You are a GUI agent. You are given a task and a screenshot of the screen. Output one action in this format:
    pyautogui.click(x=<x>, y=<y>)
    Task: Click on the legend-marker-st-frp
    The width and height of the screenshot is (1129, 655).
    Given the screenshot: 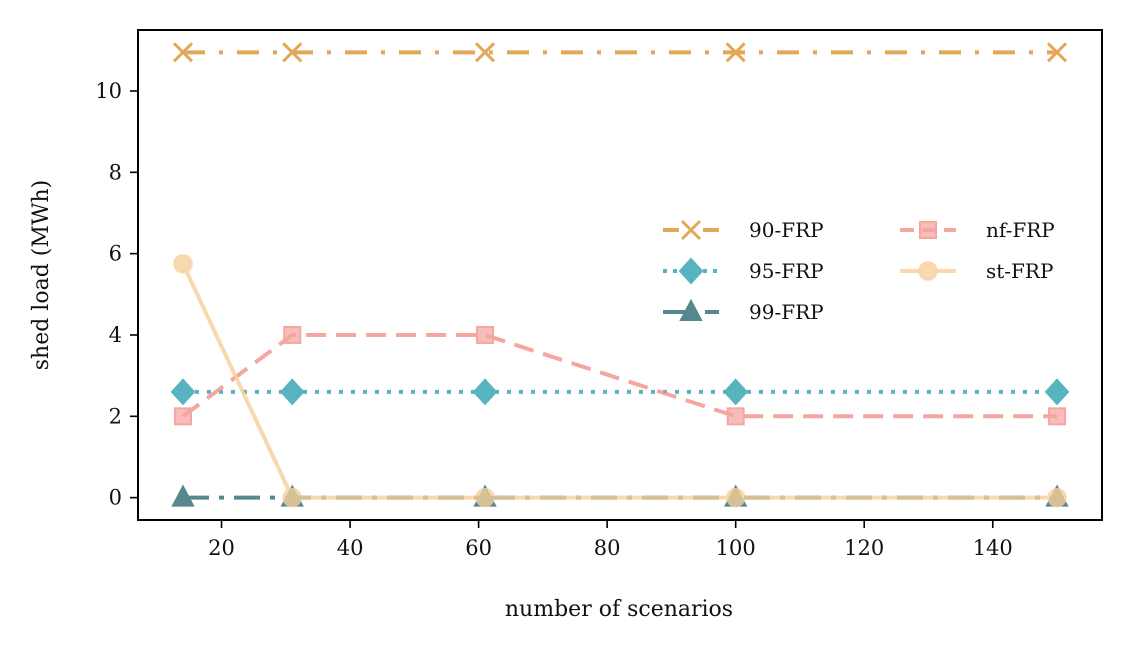 What is the action you would take?
    pyautogui.click(x=928, y=271)
    